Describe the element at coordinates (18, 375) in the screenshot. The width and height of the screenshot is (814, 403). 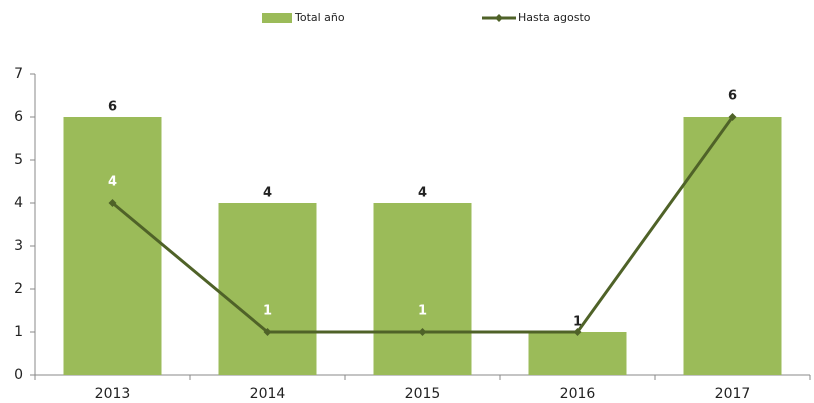
I see `y-tick-label: 0` at that location.